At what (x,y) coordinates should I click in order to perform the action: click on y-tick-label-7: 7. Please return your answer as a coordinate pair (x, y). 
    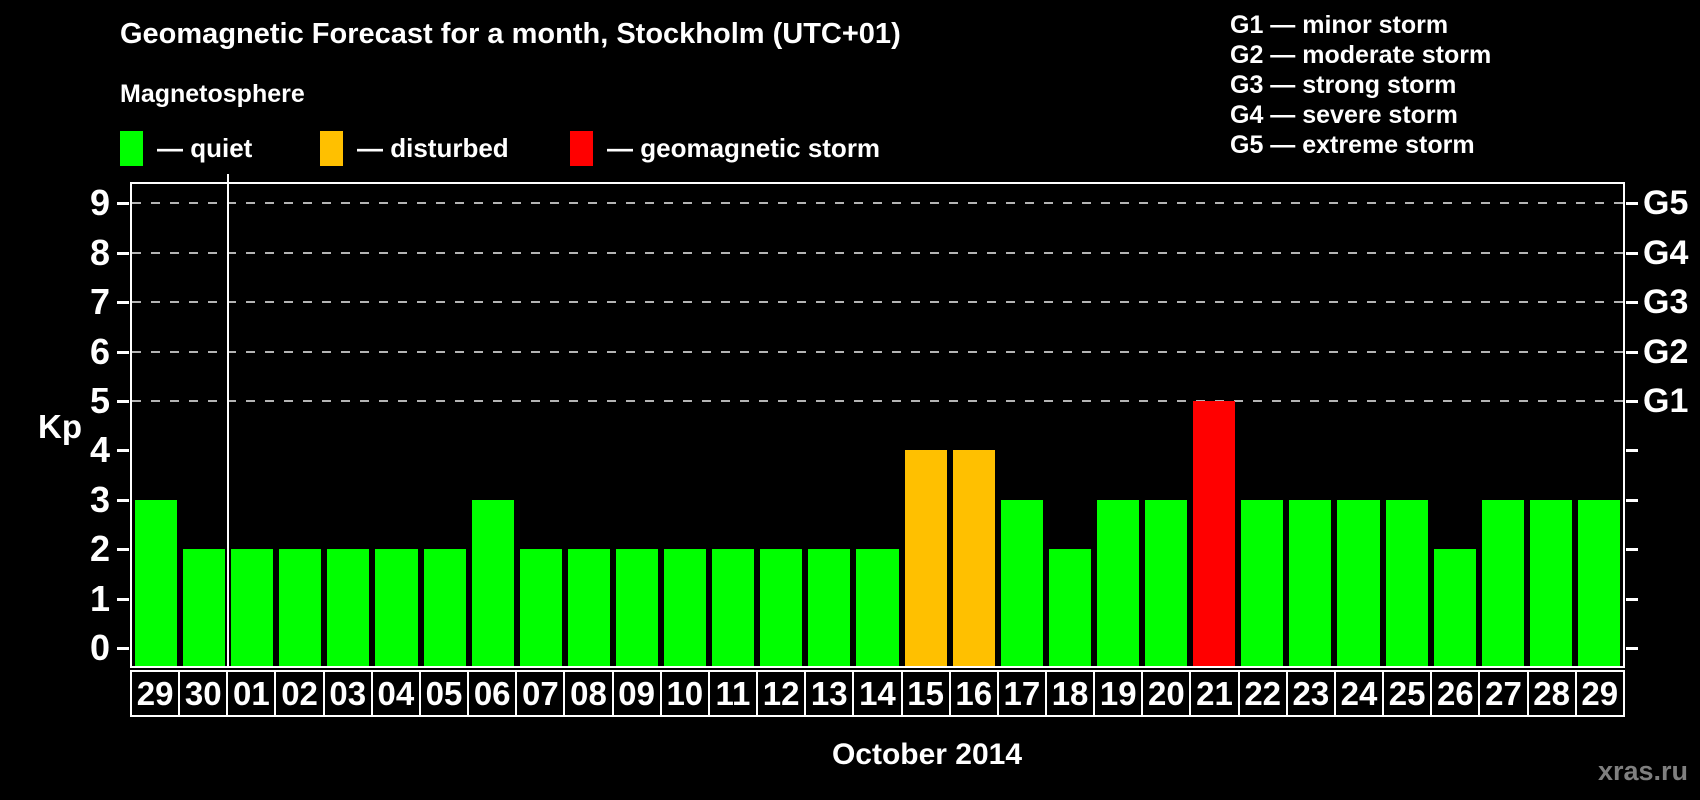
    Looking at the image, I should click on (99, 302).